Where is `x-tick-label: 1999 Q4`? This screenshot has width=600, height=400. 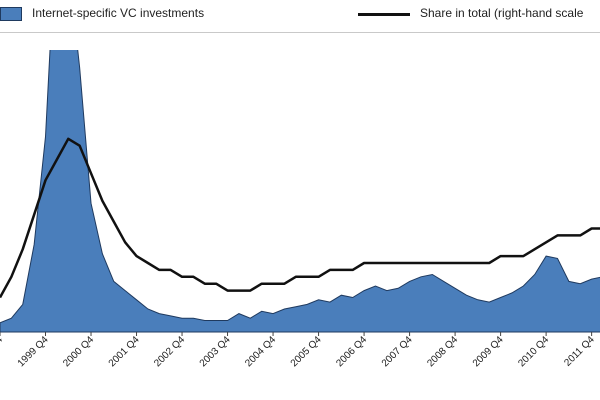
x-tick-label: 1999 Q4 is located at coordinates (33, 351).